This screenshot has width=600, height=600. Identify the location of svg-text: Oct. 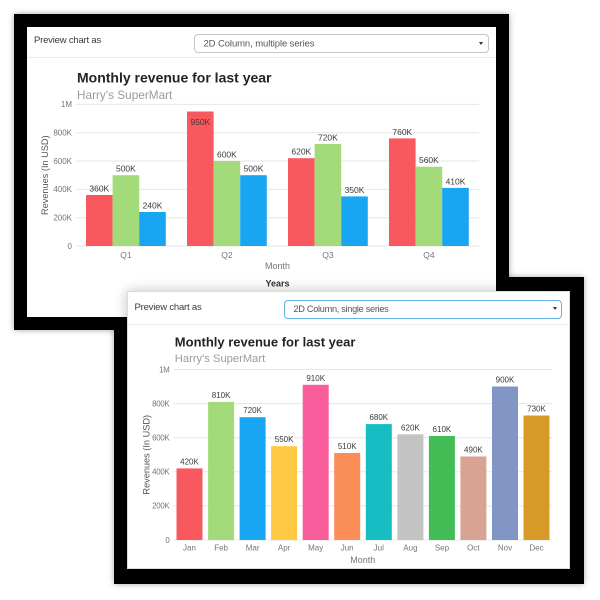
(473, 548).